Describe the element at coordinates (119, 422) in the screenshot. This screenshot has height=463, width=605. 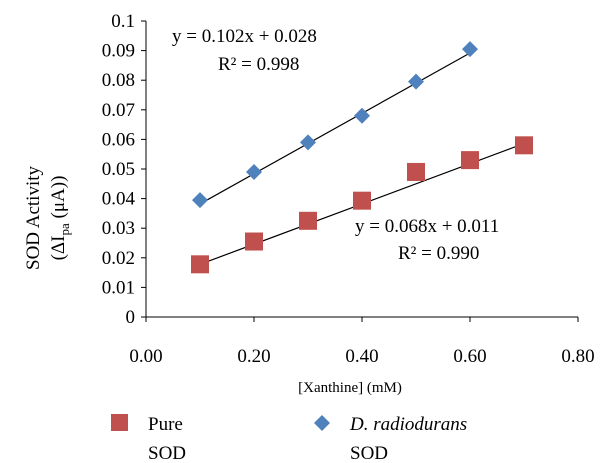
I see `legend-marker-pure` at that location.